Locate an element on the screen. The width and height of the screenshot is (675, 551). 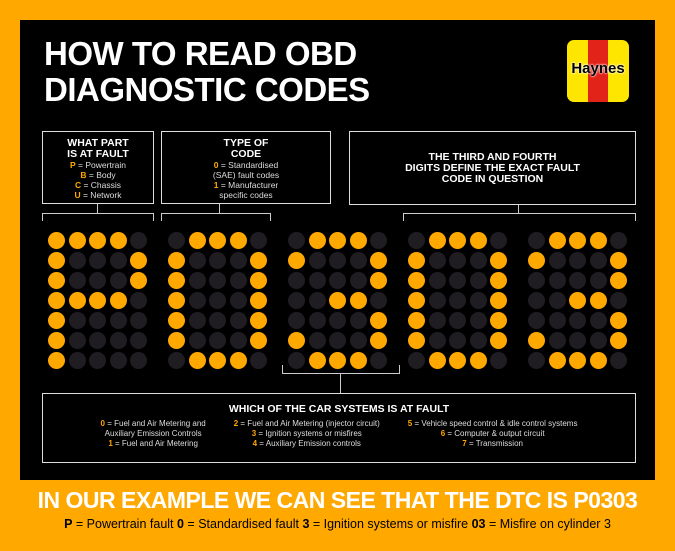
legend-text: = Computer & output circuit is located at coordinates (495, 433).